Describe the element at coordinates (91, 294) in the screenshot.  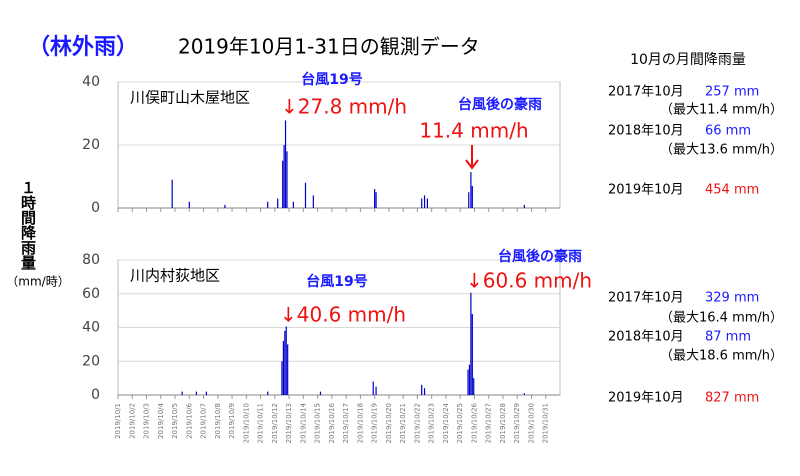
I see `y-tick-label: 60` at that location.